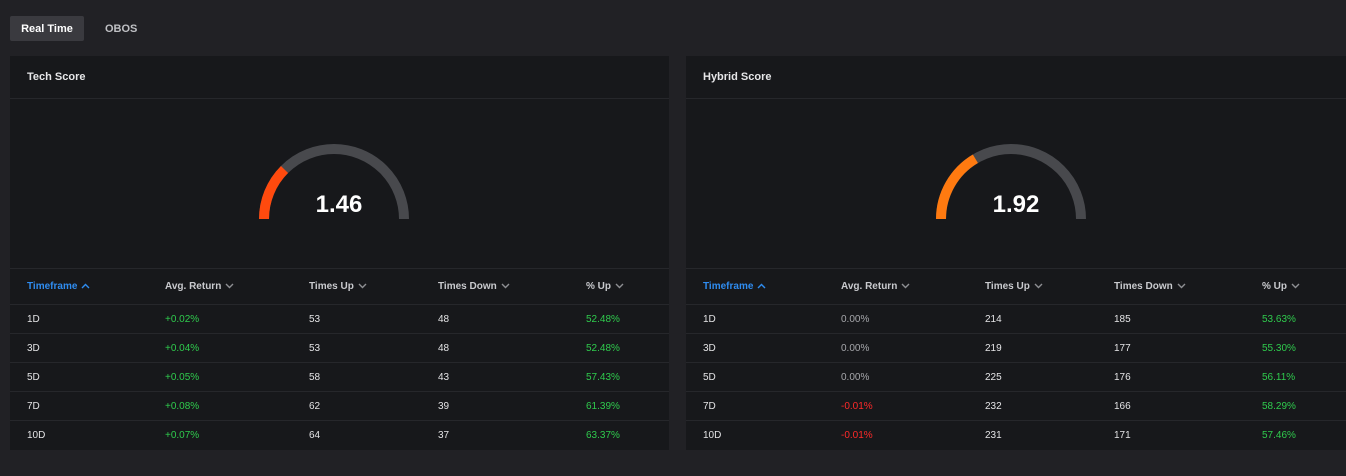 Image resolution: width=1346 pixels, height=476 pixels. Describe the element at coordinates (1304, 406) in the screenshot. I see `cell-pct-up: 58.29%` at that location.